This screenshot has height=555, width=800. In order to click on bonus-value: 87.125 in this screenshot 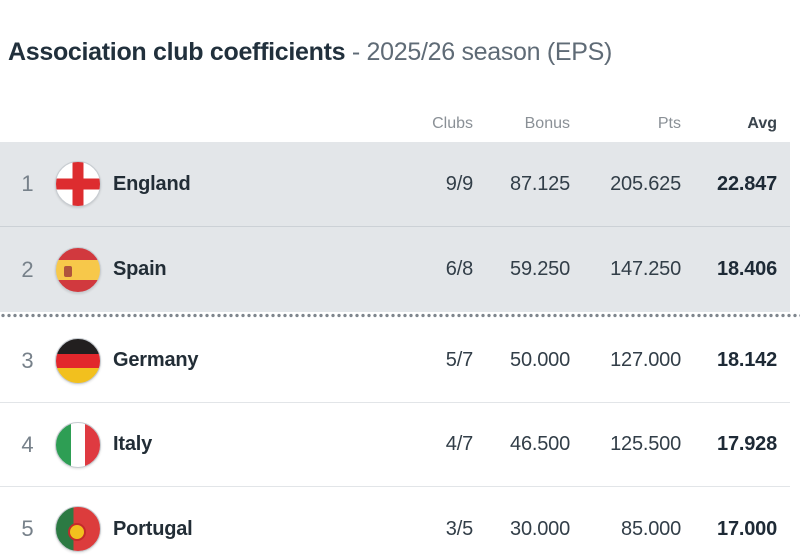, I will do `click(540, 183)`.